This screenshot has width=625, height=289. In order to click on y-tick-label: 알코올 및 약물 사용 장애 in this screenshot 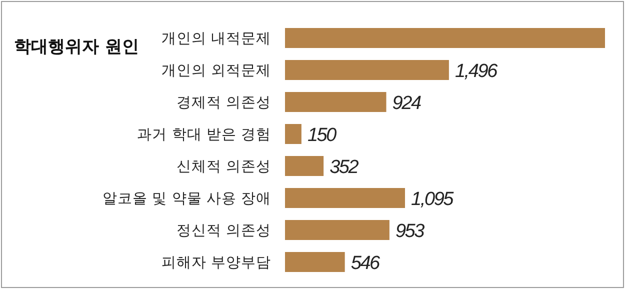, I will do `click(186, 199)`.